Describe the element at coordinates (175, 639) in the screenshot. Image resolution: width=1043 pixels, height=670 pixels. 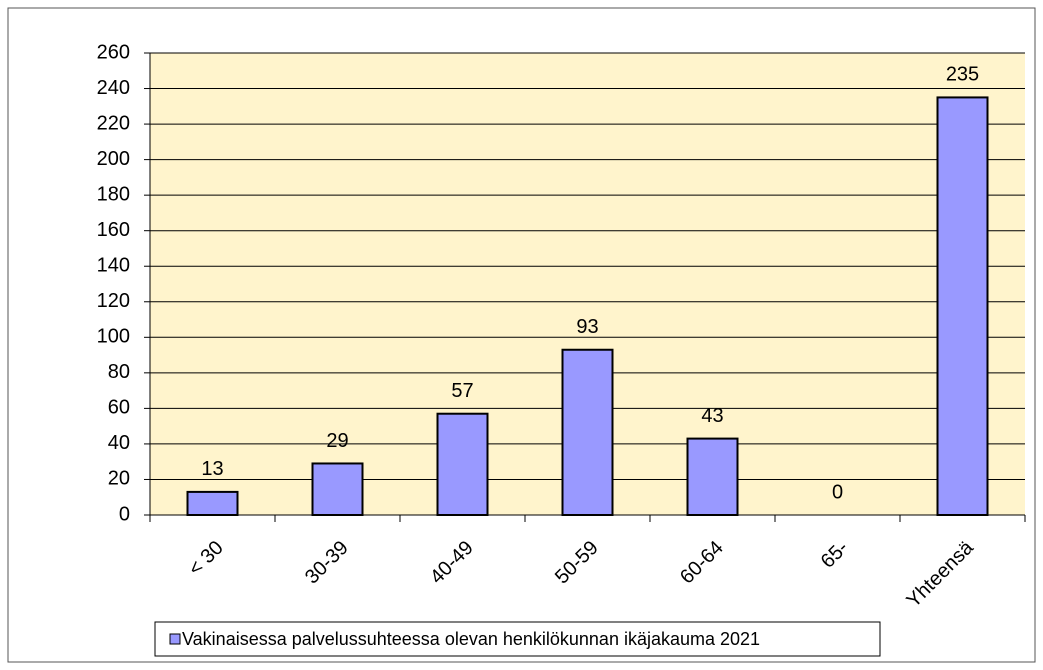
I see `legend-marker` at that location.